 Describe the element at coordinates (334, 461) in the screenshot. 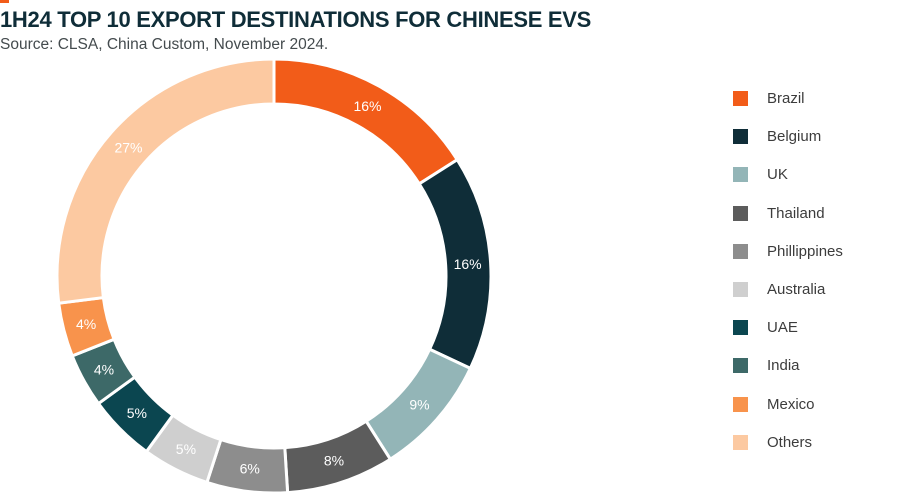

I see `slice-label-thailand: 8%` at that location.